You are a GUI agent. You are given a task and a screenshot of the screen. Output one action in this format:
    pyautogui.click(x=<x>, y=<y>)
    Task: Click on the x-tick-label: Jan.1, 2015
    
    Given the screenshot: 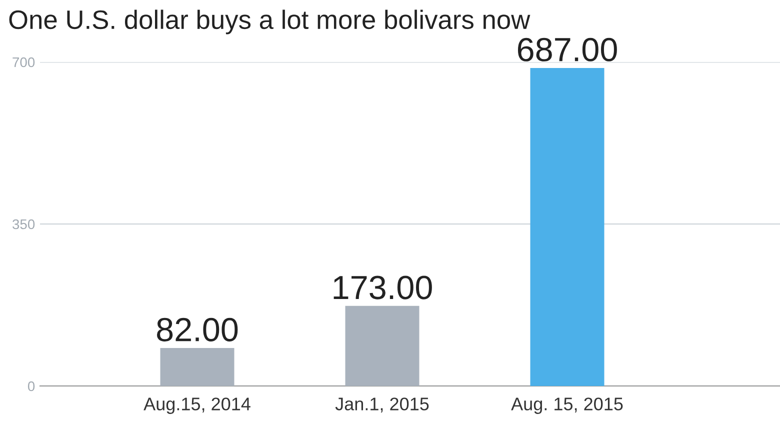 What is the action you would take?
    pyautogui.click(x=382, y=405)
    